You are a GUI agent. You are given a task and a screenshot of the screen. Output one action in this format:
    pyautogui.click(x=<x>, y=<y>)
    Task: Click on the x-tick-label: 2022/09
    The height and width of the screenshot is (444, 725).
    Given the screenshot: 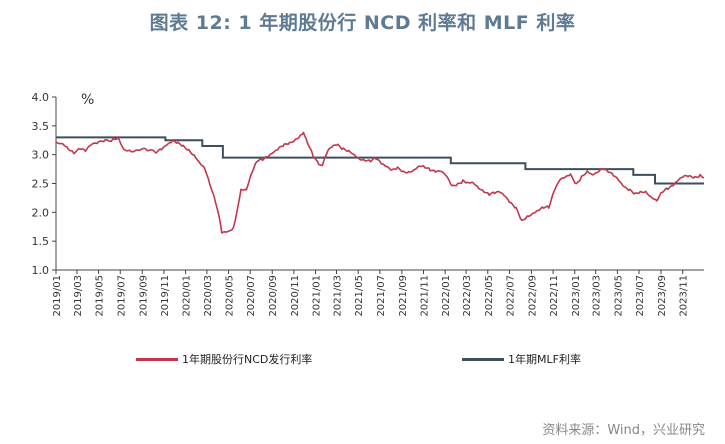 What is the action you would take?
    pyautogui.click(x=532, y=296)
    